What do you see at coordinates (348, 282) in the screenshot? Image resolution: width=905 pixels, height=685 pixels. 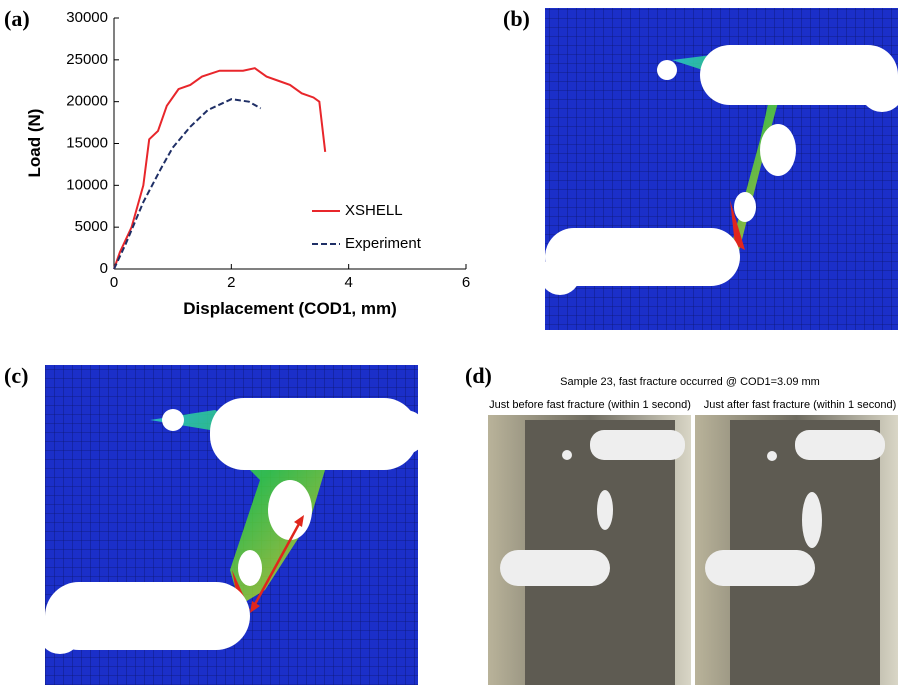 I see `x-tick-label: 4` at bounding box center [348, 282].